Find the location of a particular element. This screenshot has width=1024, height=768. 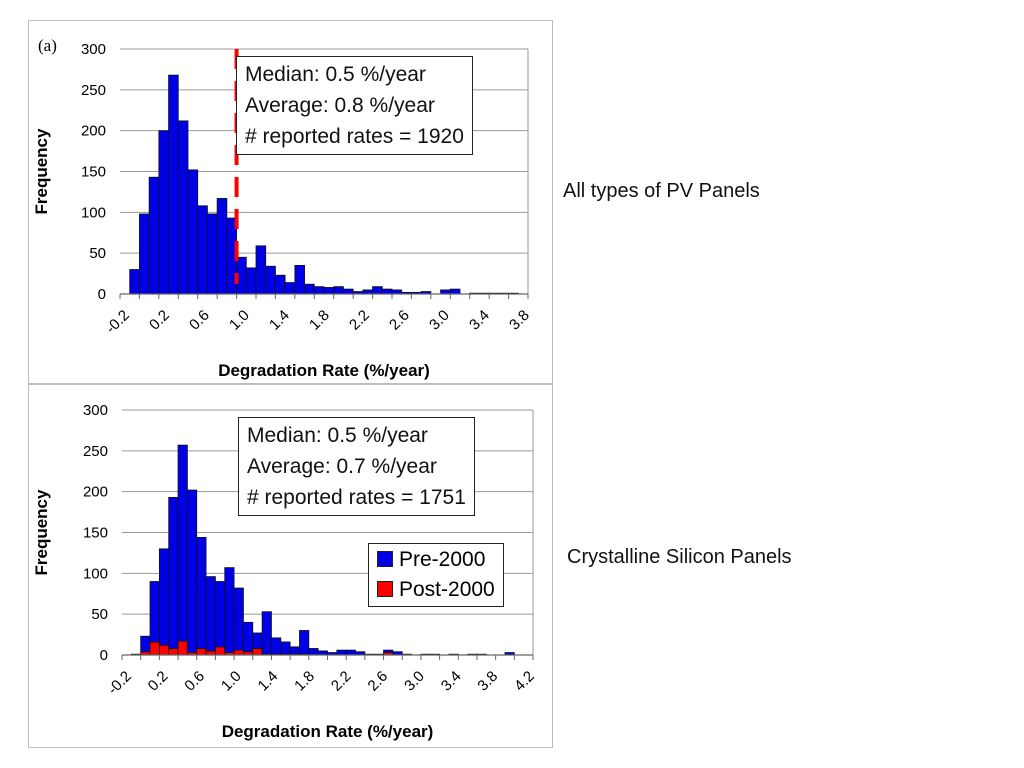

top-median: Median: 0.5 %/year is located at coordinates (335, 74).